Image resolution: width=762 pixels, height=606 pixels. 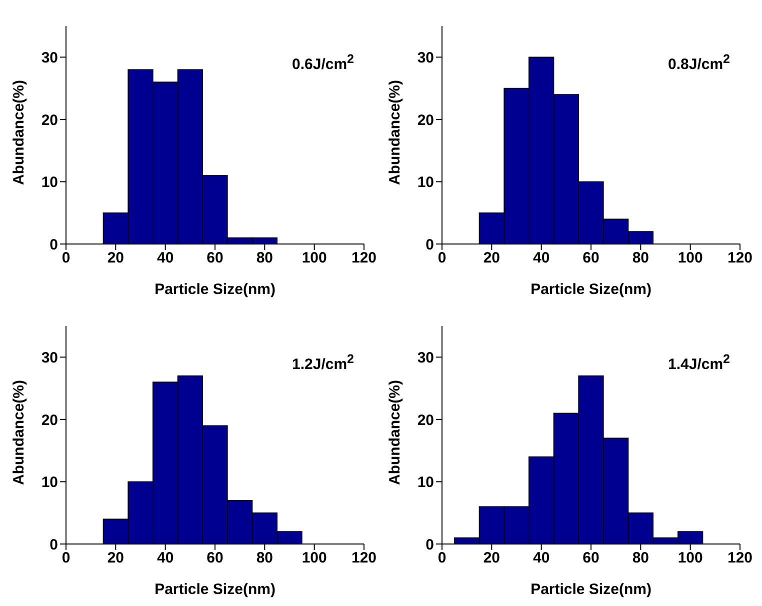 What do you see at coordinates (323, 362) in the screenshot?
I see `annotation: 1.2J/cm$^{2}$` at bounding box center [323, 362].